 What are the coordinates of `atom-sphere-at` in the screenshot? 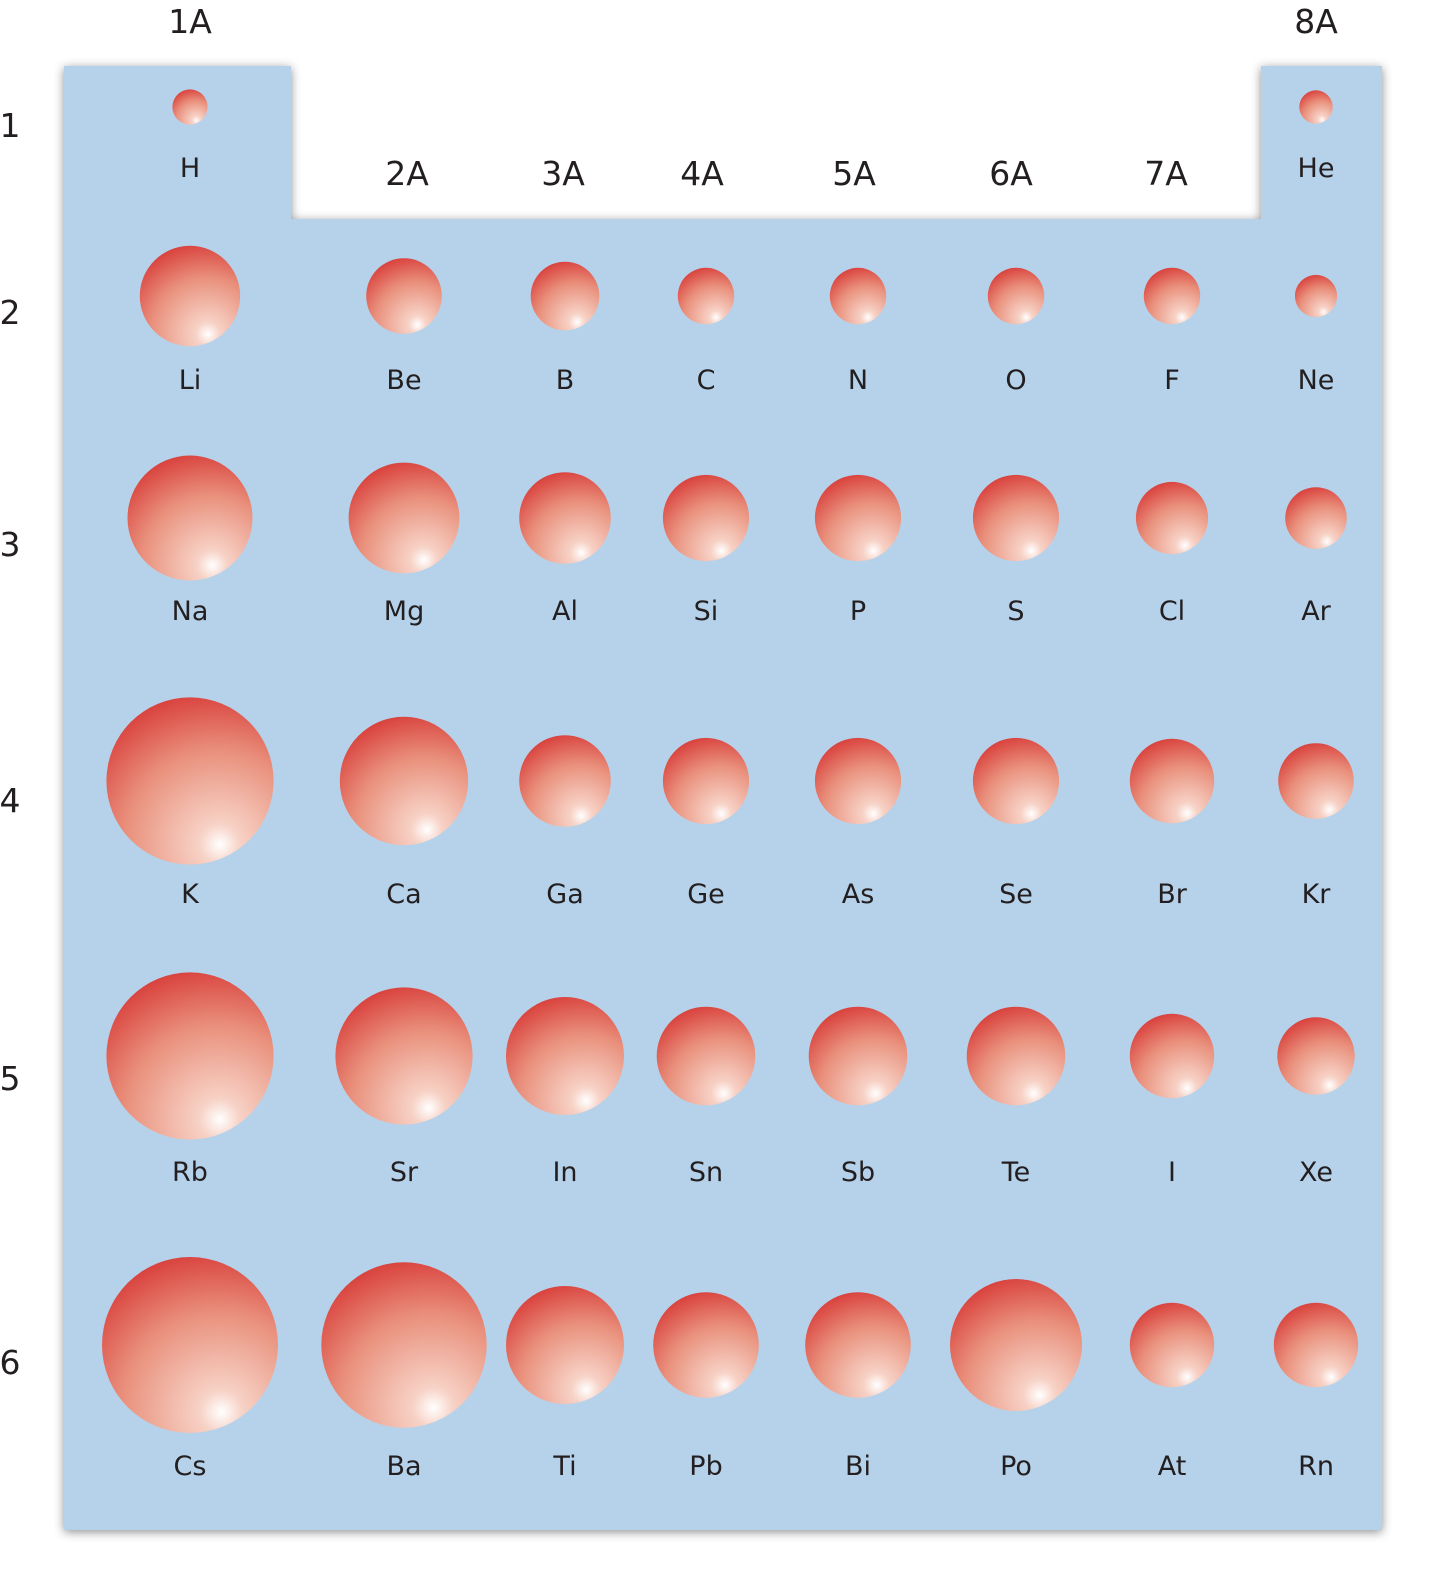 It's located at (1172, 1345).